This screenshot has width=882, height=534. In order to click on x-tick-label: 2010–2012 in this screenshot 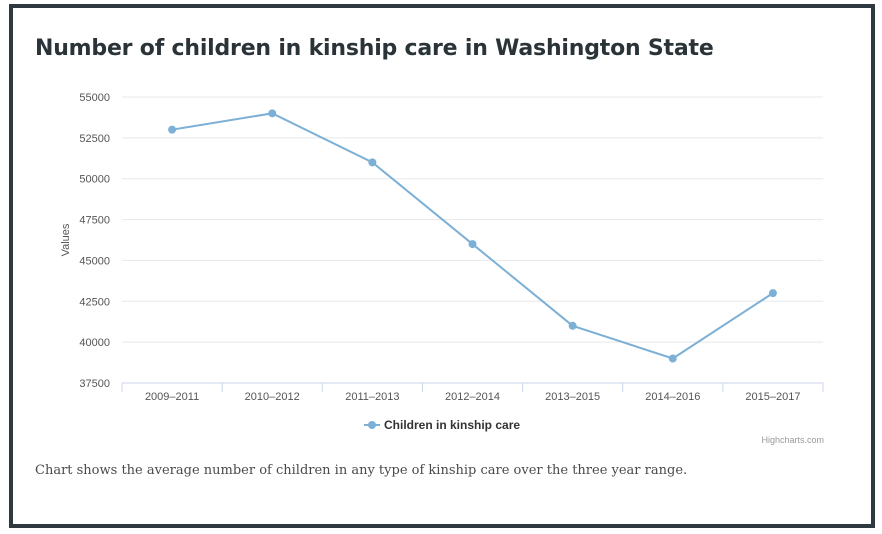, I will do `click(272, 397)`.